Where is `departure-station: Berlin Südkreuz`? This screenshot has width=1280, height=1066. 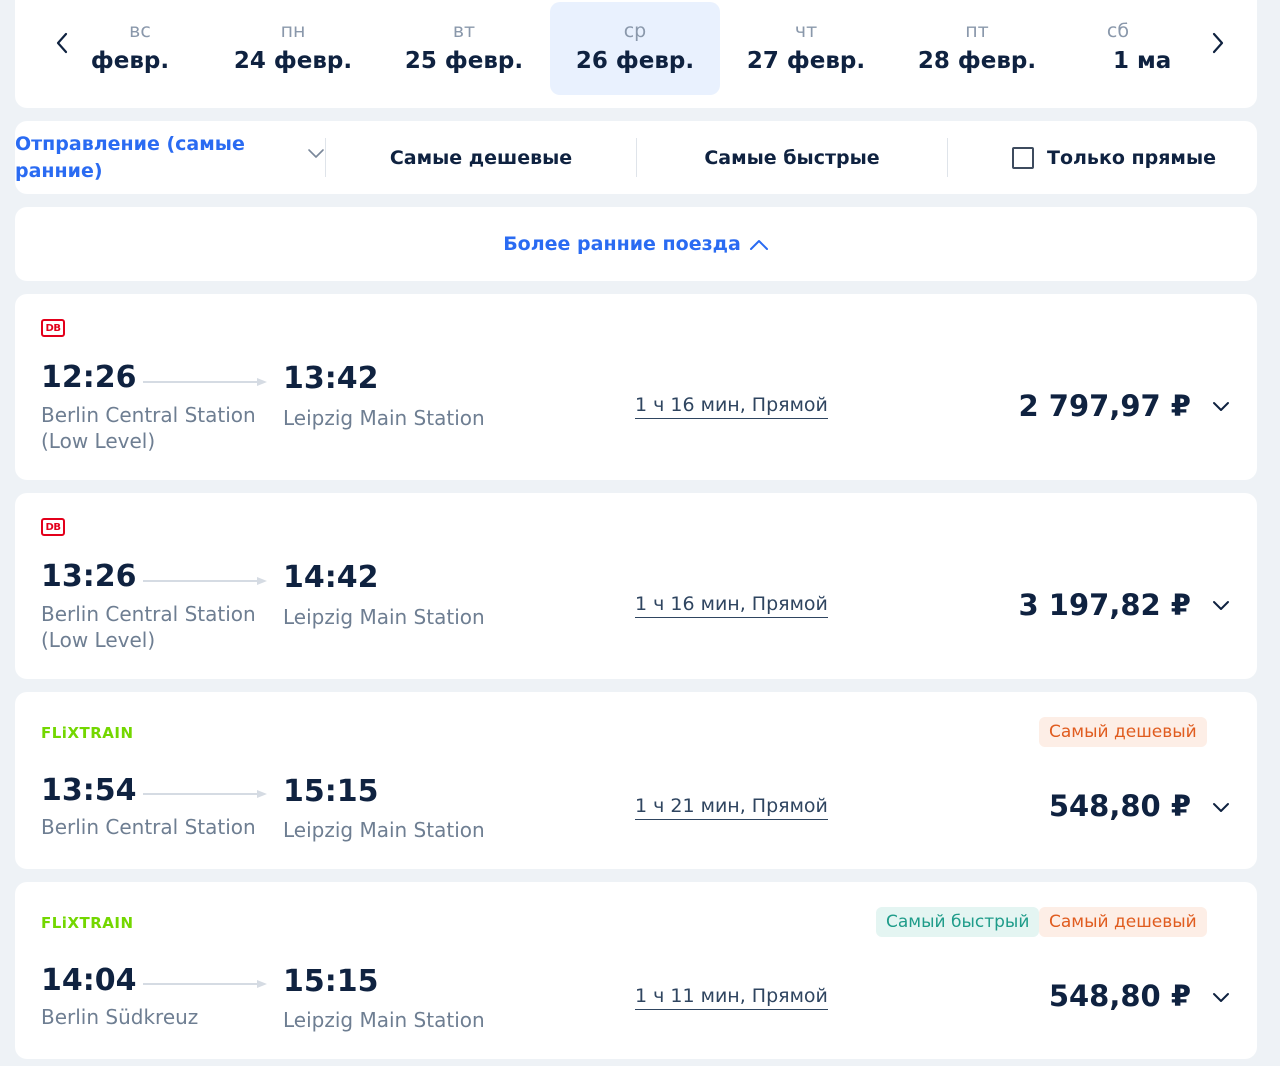 departure-station: Berlin Südkreuz is located at coordinates (120, 1017).